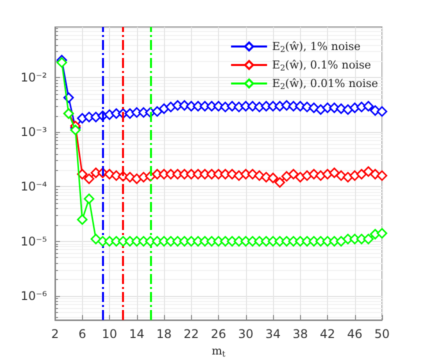  What do you see at coordinates (382, 334) in the screenshot?
I see `x-tick-label: 50` at bounding box center [382, 334].